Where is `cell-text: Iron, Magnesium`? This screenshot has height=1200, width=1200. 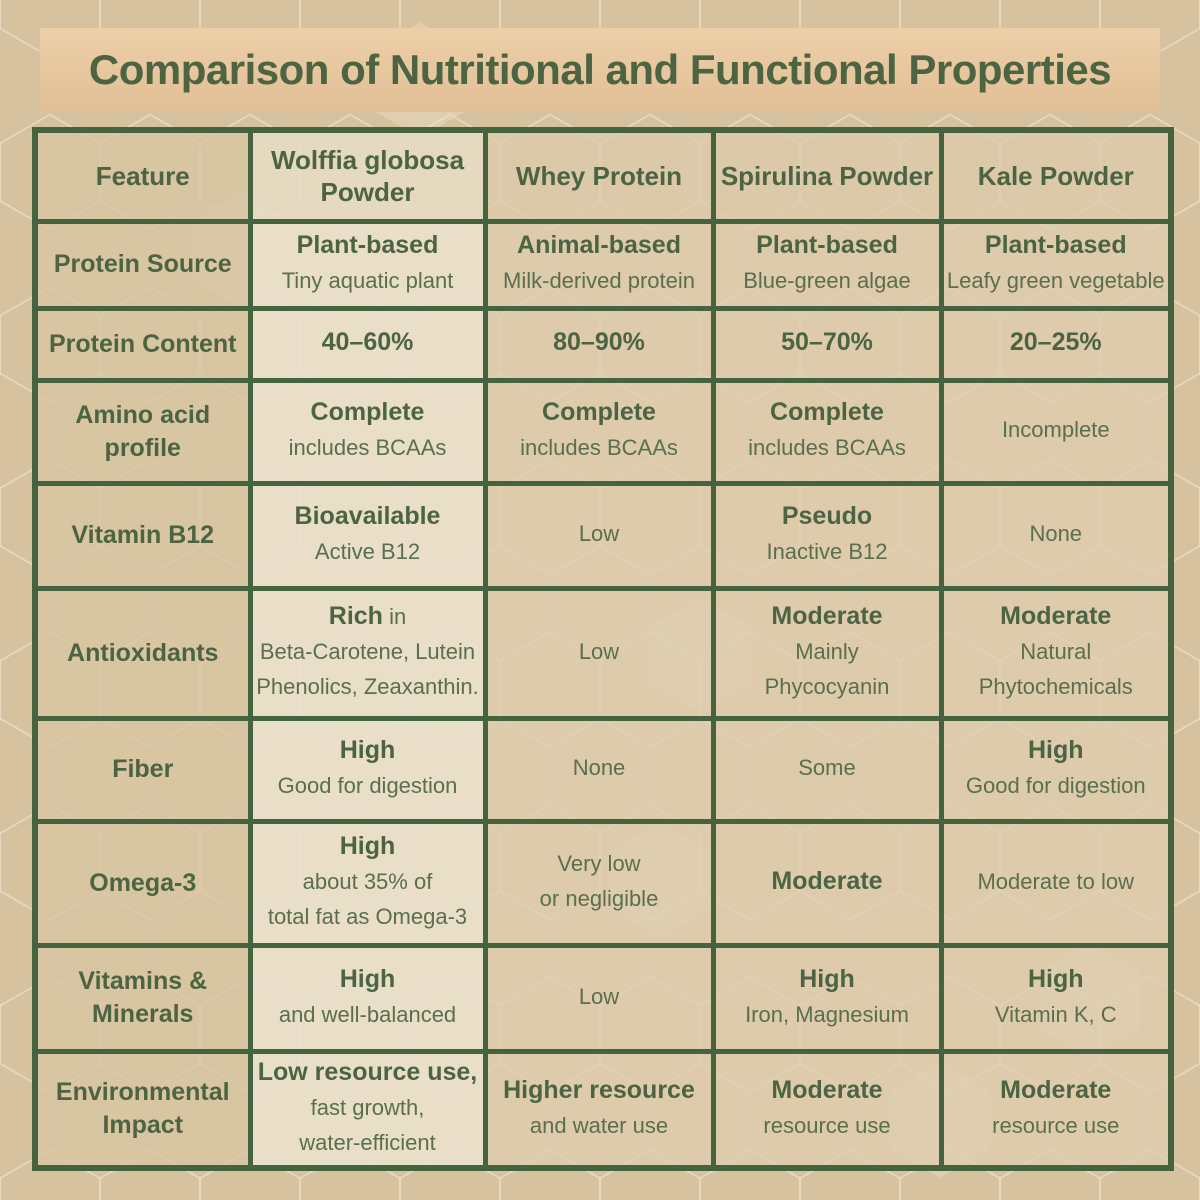 cell-text: Iron, Magnesium is located at coordinates (827, 1014).